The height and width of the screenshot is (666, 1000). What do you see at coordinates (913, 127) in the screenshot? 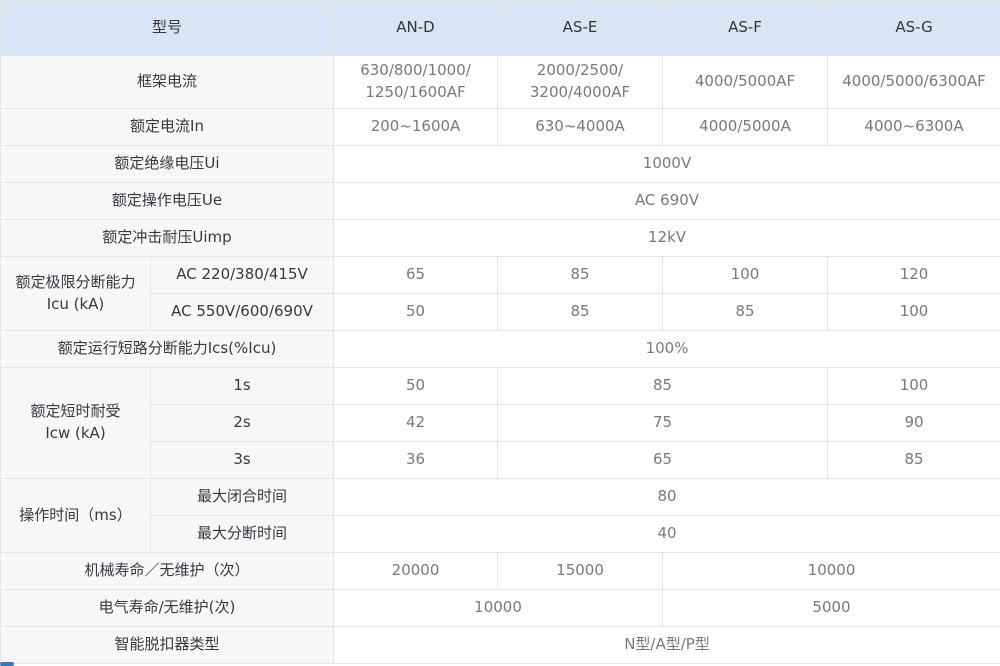
I see `value-cell: 4000~6300A` at bounding box center [913, 127].